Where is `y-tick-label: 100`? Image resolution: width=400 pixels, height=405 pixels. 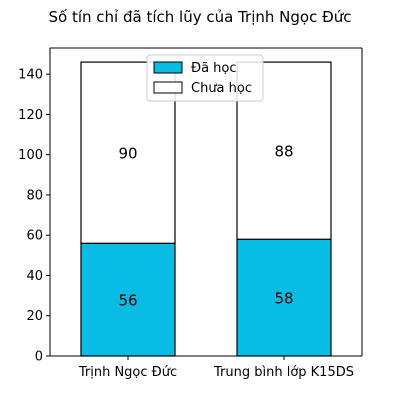
y-tick-label: 100 is located at coordinates (30, 155).